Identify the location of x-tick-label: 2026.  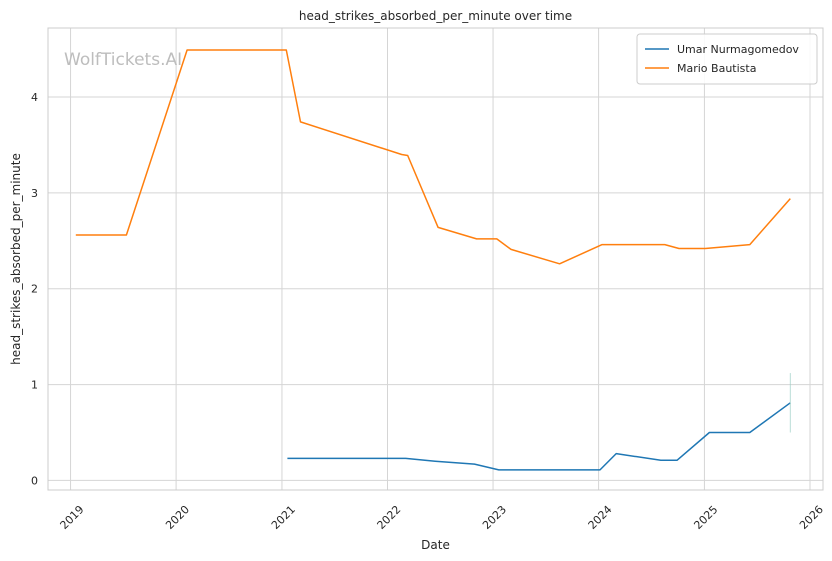
(811, 517).